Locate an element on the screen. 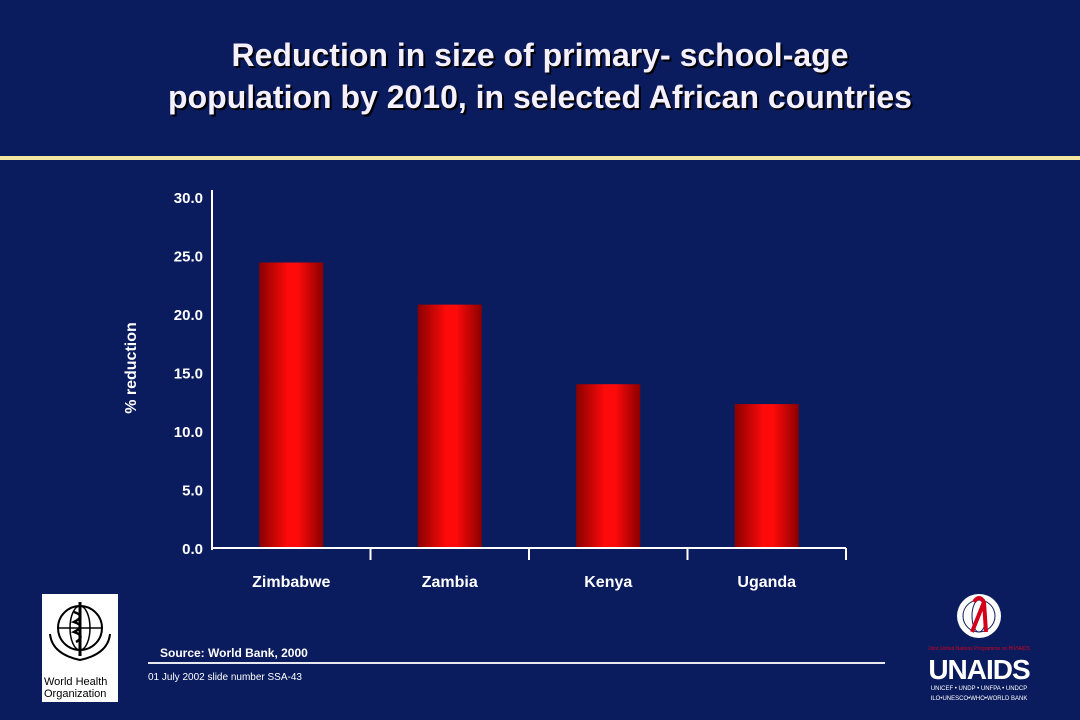  y-tick-label: 10.0 is located at coordinates (188, 432).